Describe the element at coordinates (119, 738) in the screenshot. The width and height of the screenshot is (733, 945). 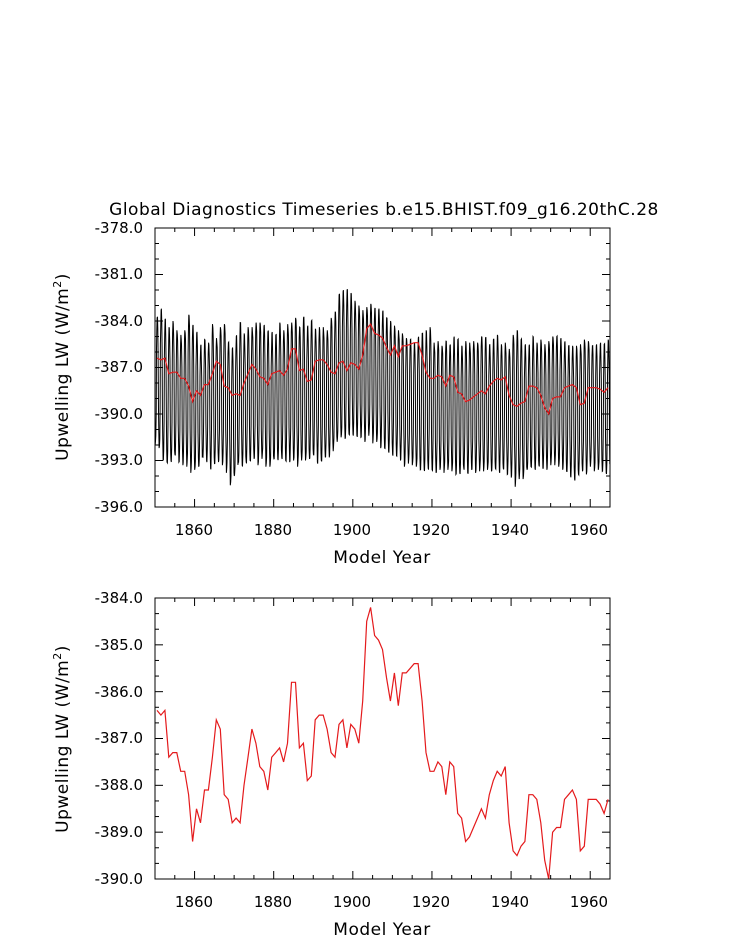
I see `bottom-ytick-label: -387.0` at that location.